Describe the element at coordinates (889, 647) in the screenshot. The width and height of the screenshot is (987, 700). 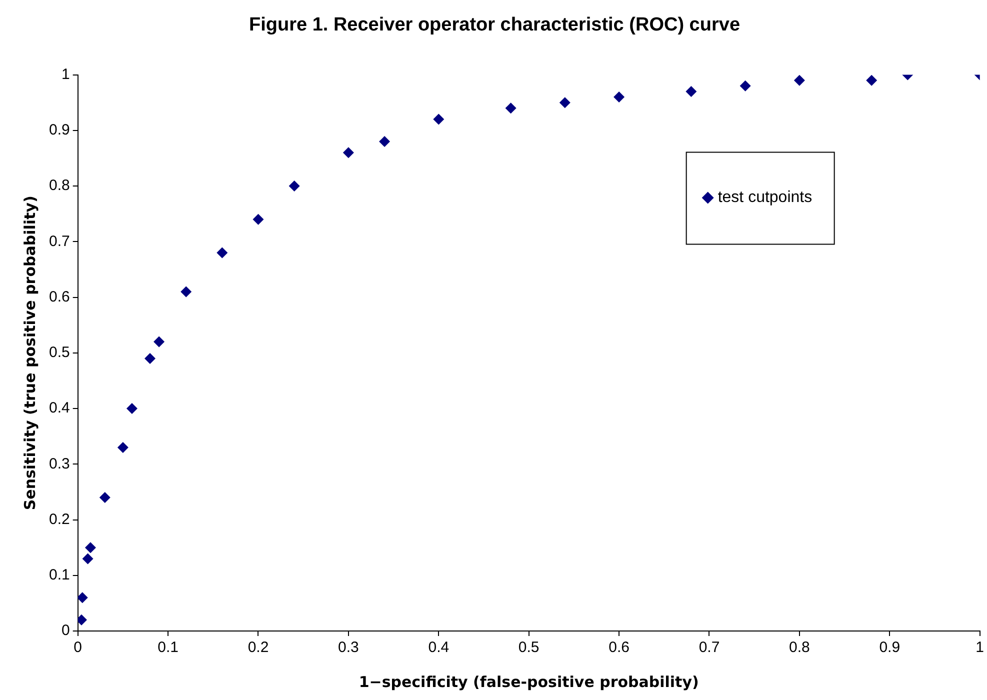
I see `x-tick-label: 0.9` at that location.